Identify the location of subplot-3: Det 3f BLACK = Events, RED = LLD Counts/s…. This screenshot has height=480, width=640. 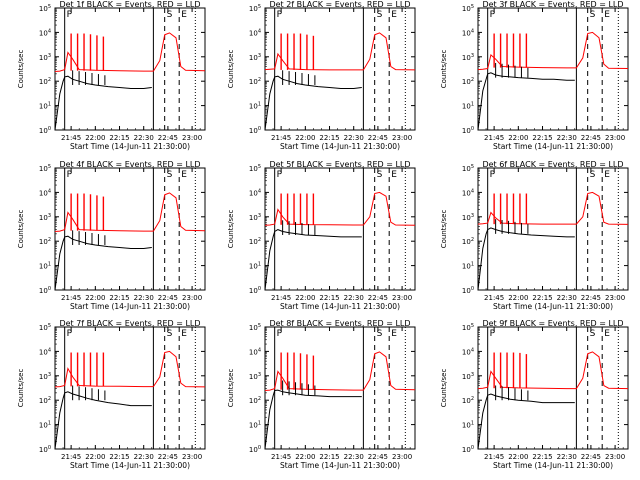
(534, 75).